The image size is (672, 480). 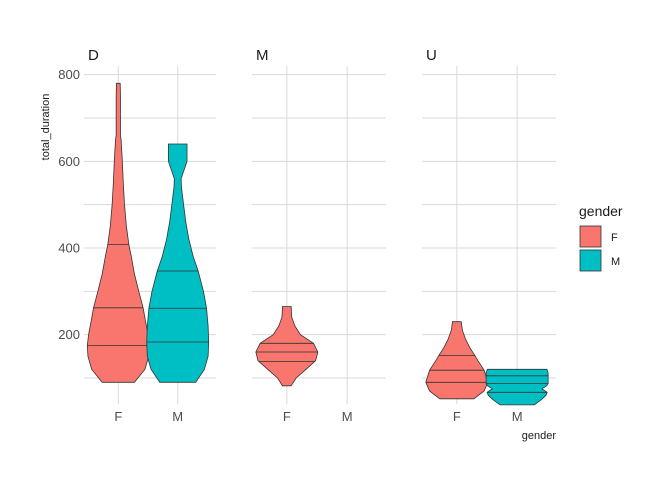 I want to click on y-tick-label: 400, so click(x=69, y=248).